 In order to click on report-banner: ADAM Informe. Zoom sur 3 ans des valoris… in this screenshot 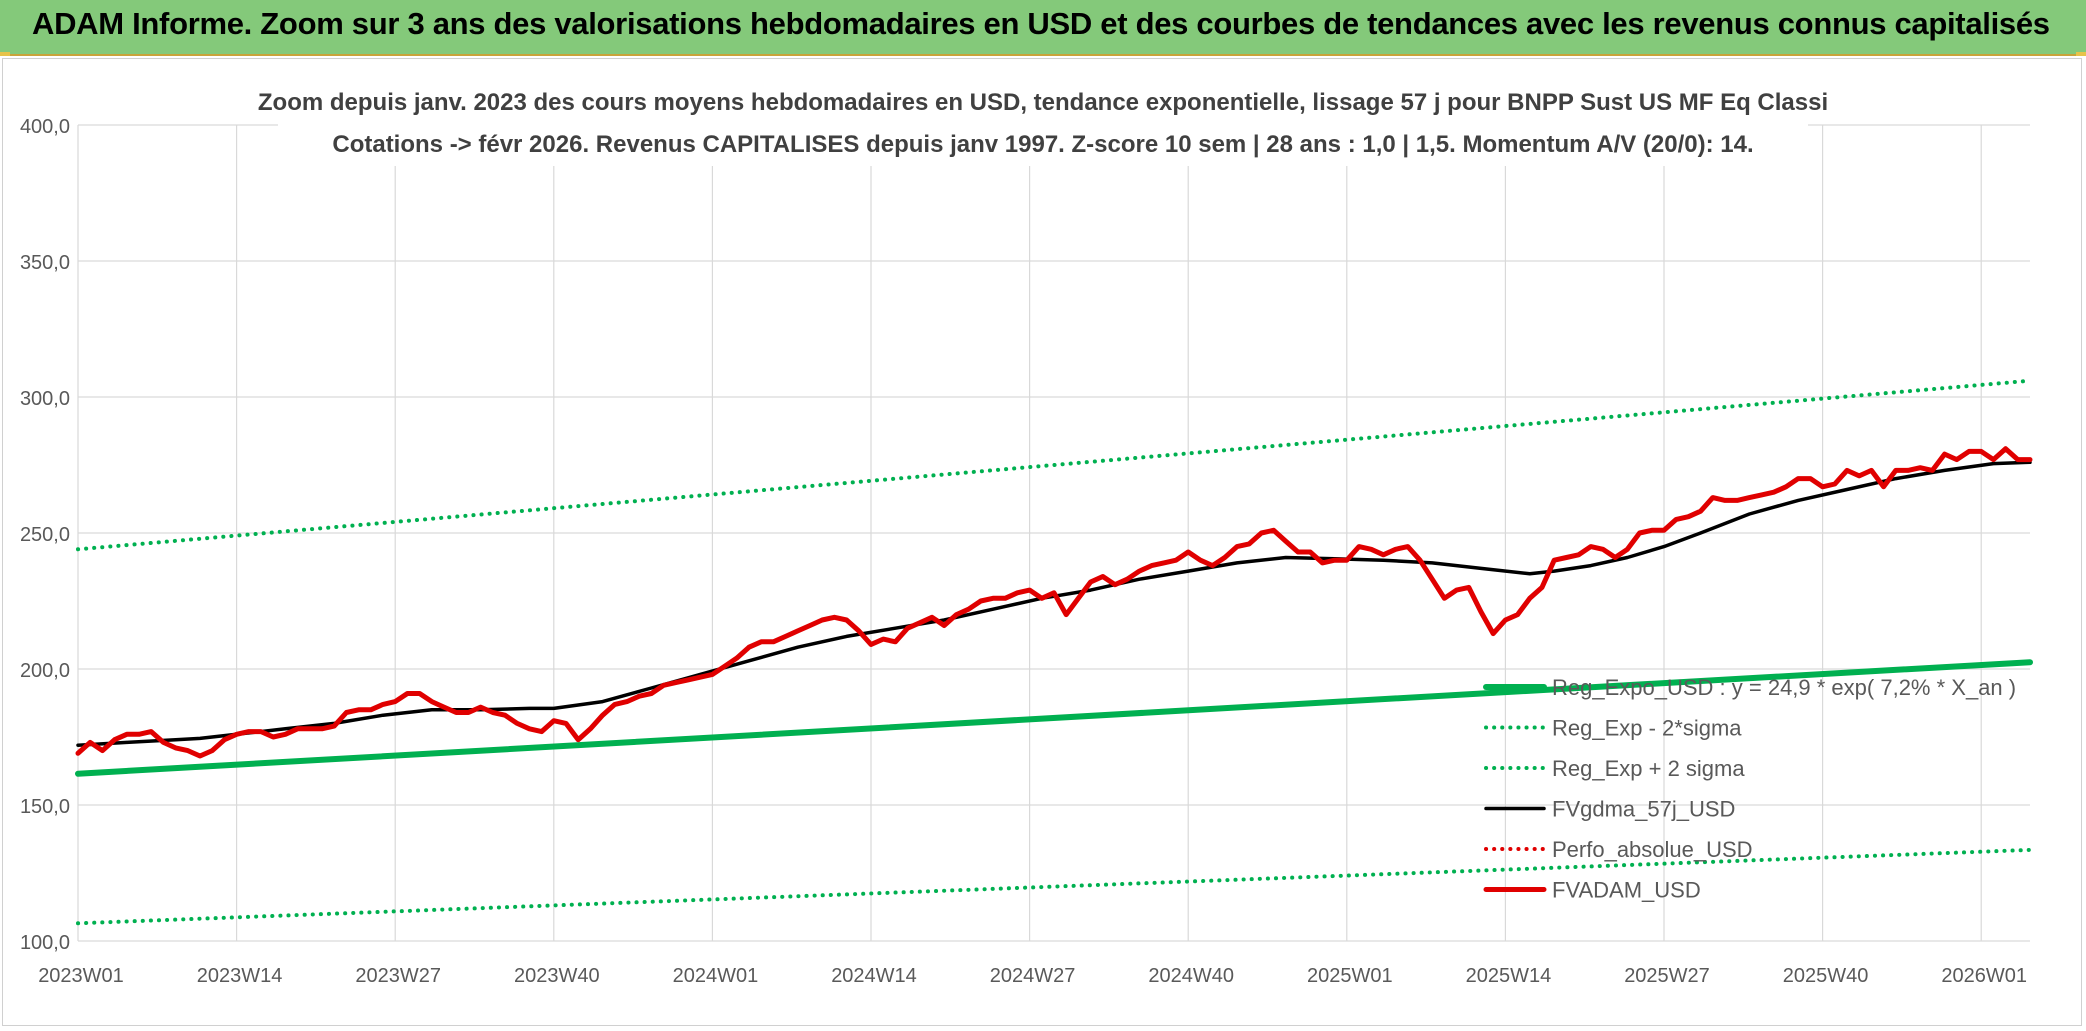, I will do `click(1043, 28)`.